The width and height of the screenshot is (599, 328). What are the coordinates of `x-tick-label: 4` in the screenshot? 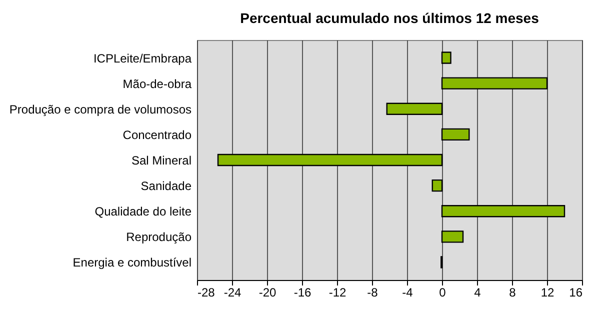 It's located at (478, 293).